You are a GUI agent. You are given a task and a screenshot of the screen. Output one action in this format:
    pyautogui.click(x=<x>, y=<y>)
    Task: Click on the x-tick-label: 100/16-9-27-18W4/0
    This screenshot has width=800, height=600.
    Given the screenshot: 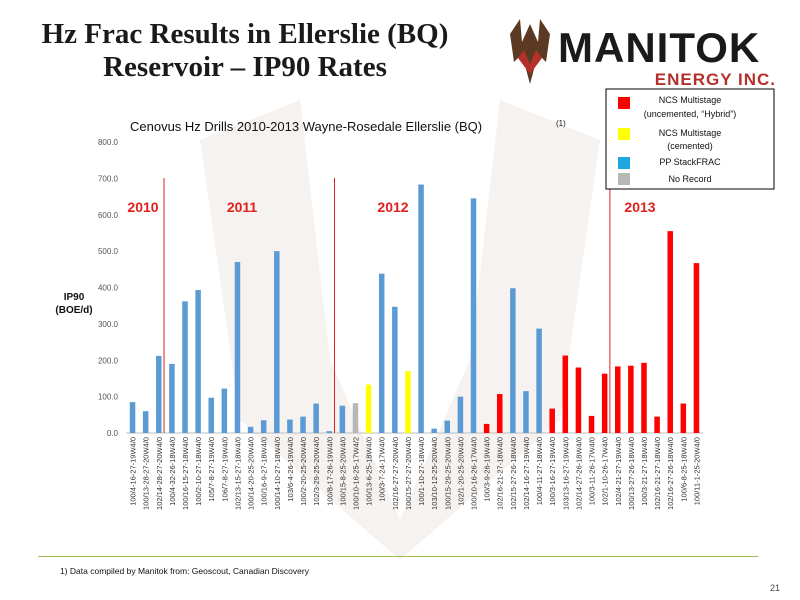 What is the action you would take?
    pyautogui.click(x=264, y=471)
    